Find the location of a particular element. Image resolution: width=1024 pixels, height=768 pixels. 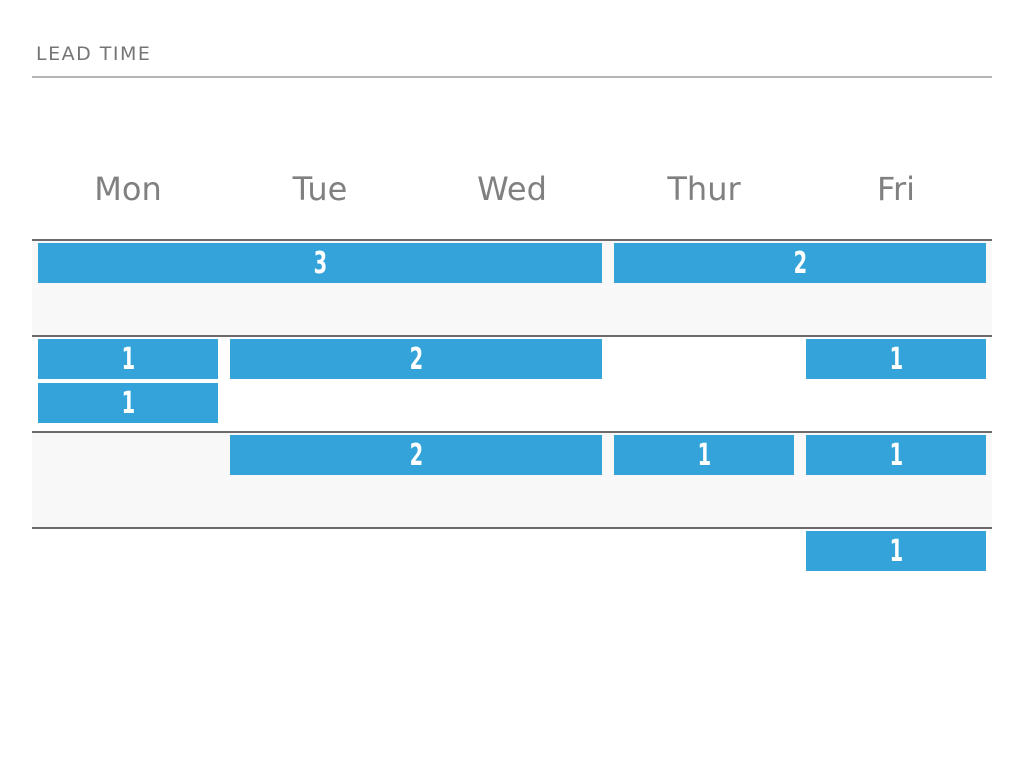

block-count-label: 3 is located at coordinates (320, 263).